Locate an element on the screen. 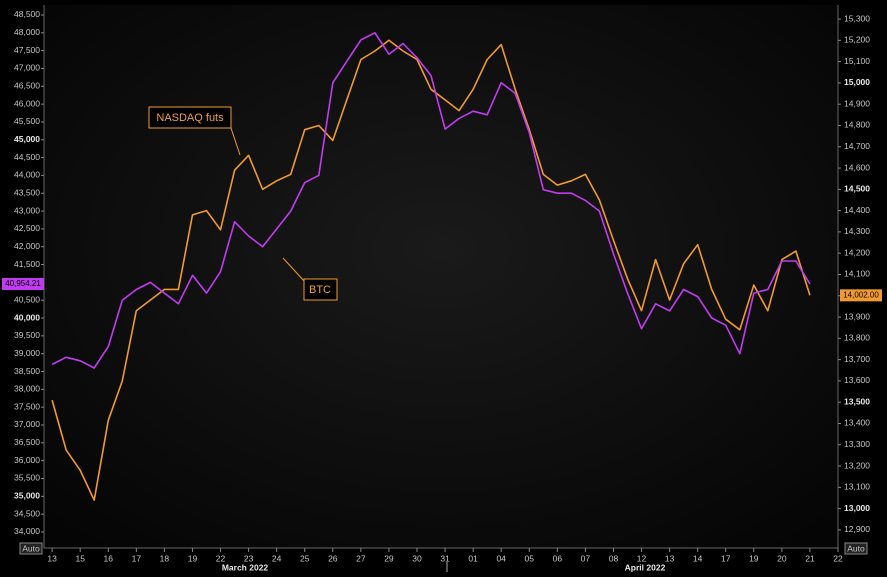 Image resolution: width=887 pixels, height=577 pixels. y-tick-label: 43,000 is located at coordinates (27, 210).